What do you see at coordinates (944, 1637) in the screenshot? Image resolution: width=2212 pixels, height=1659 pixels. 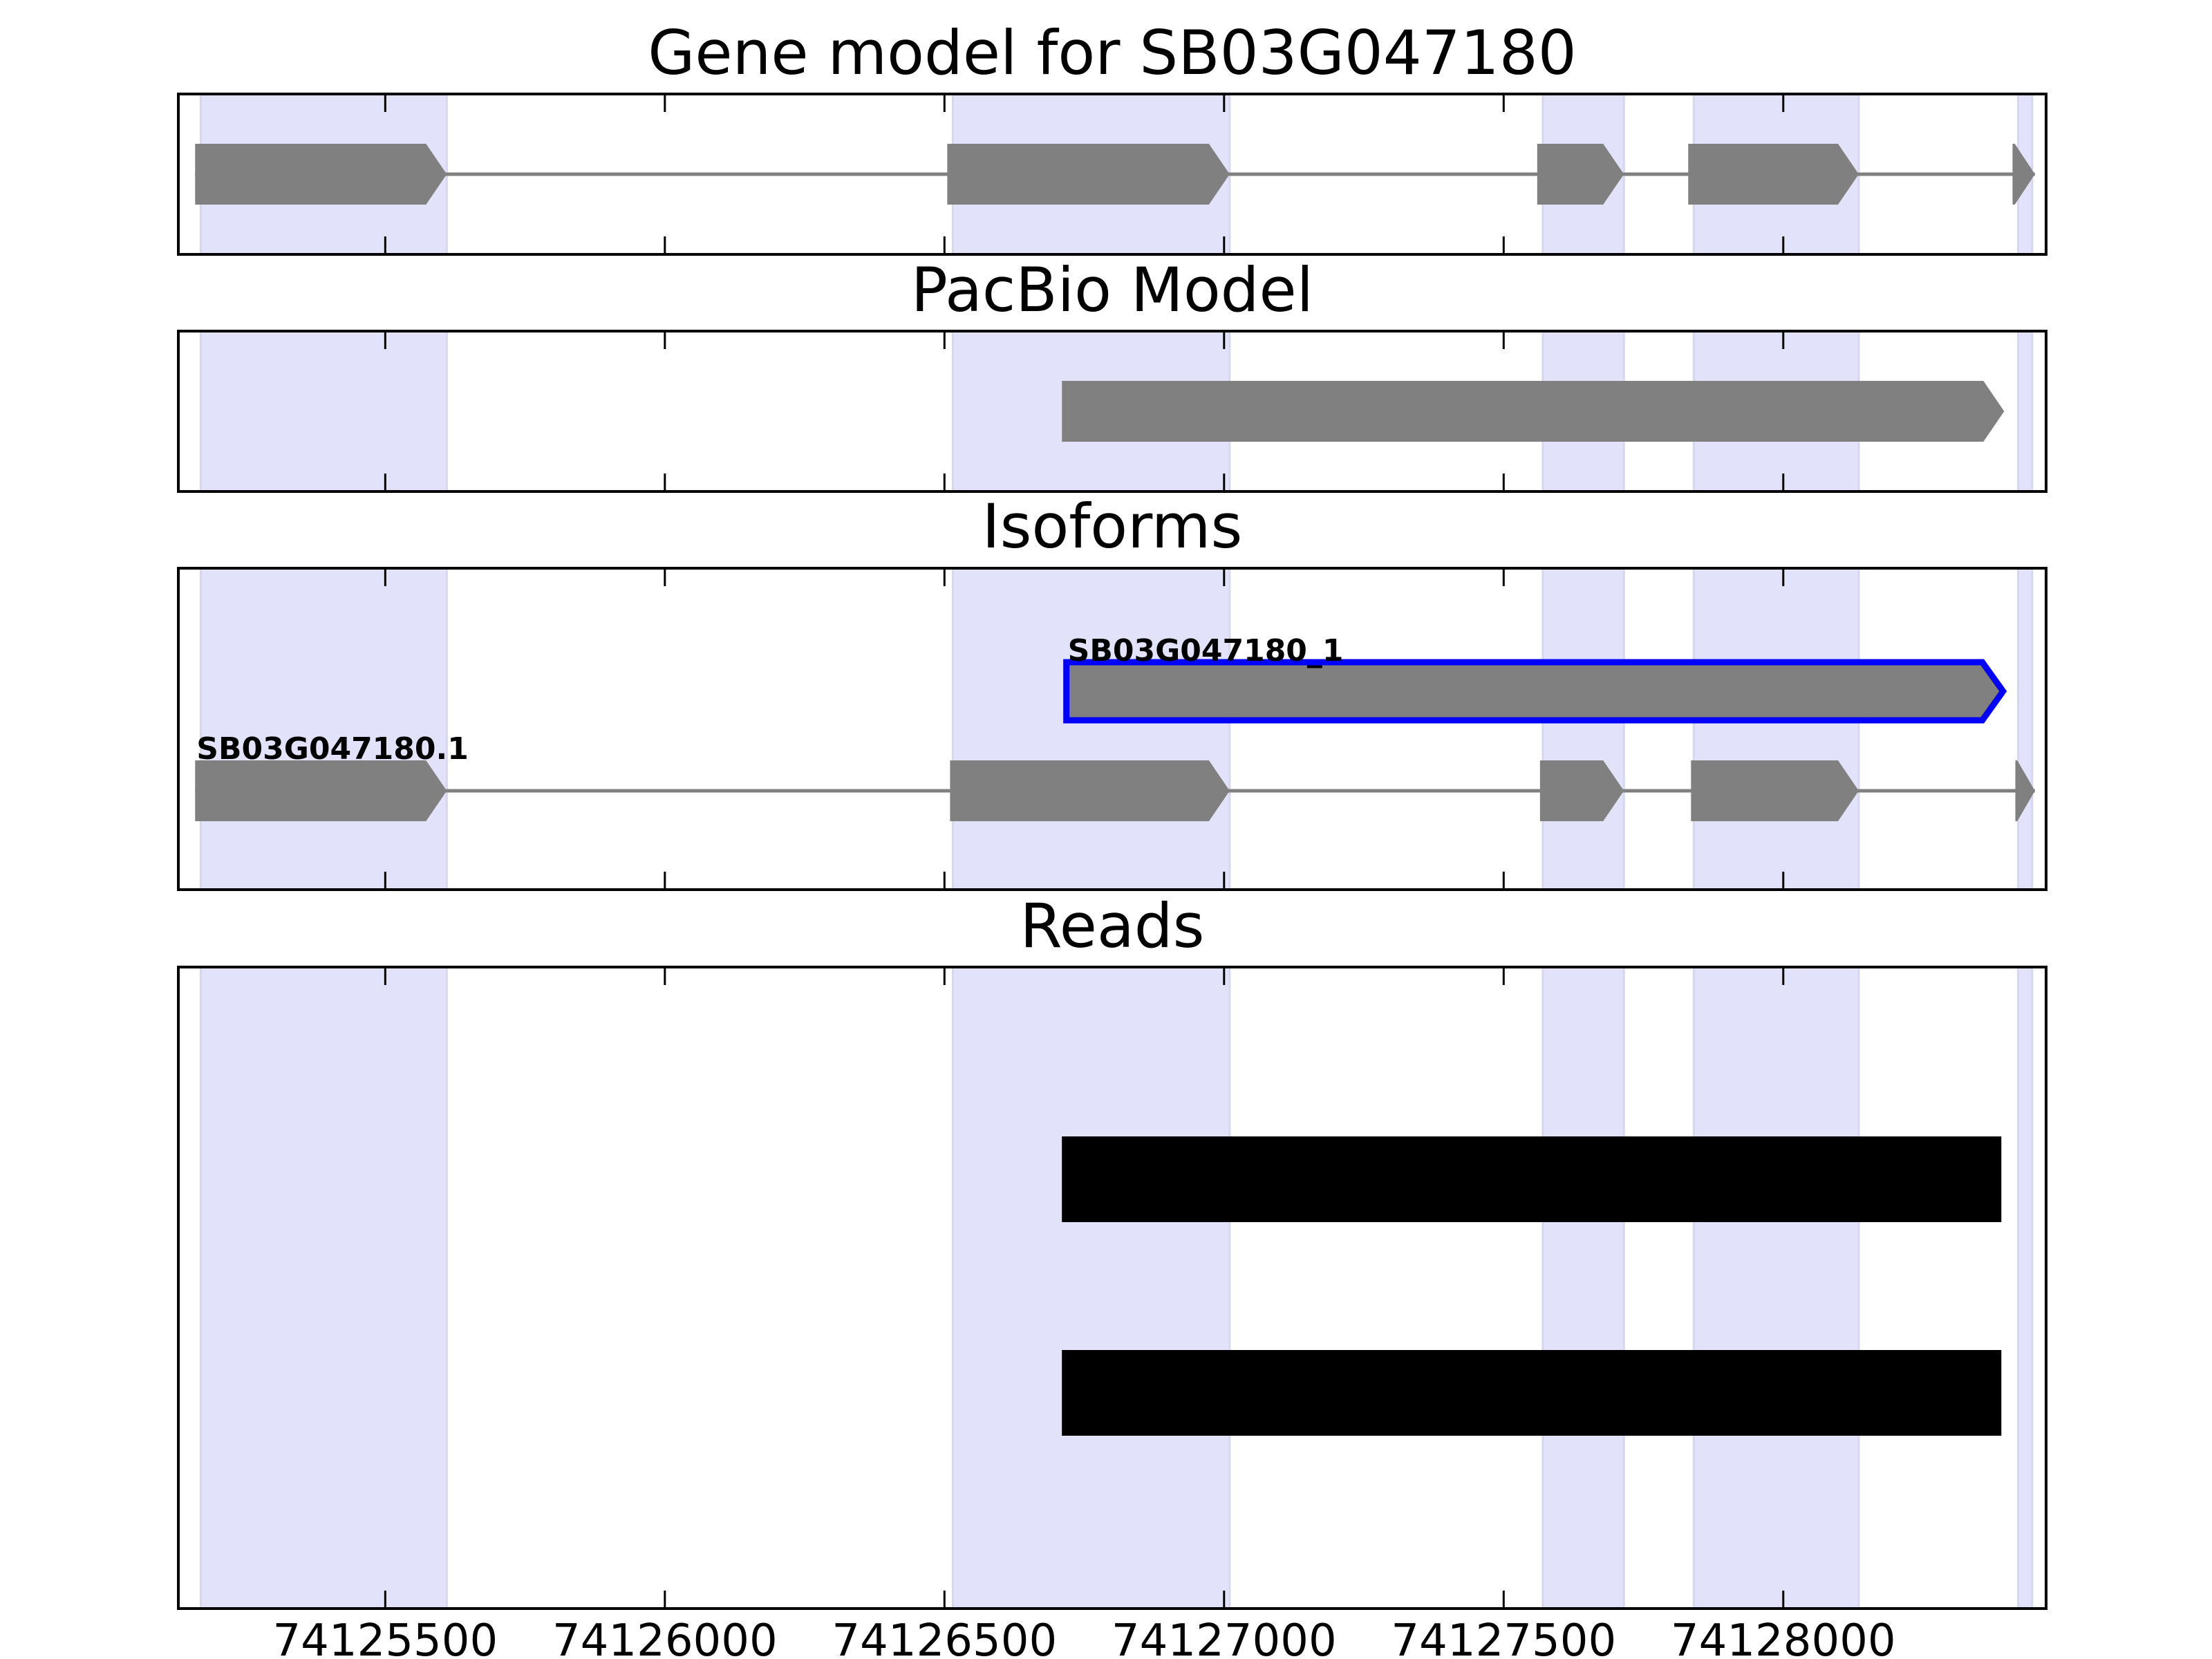 I see `x-tick-label: 74126500` at bounding box center [944, 1637].